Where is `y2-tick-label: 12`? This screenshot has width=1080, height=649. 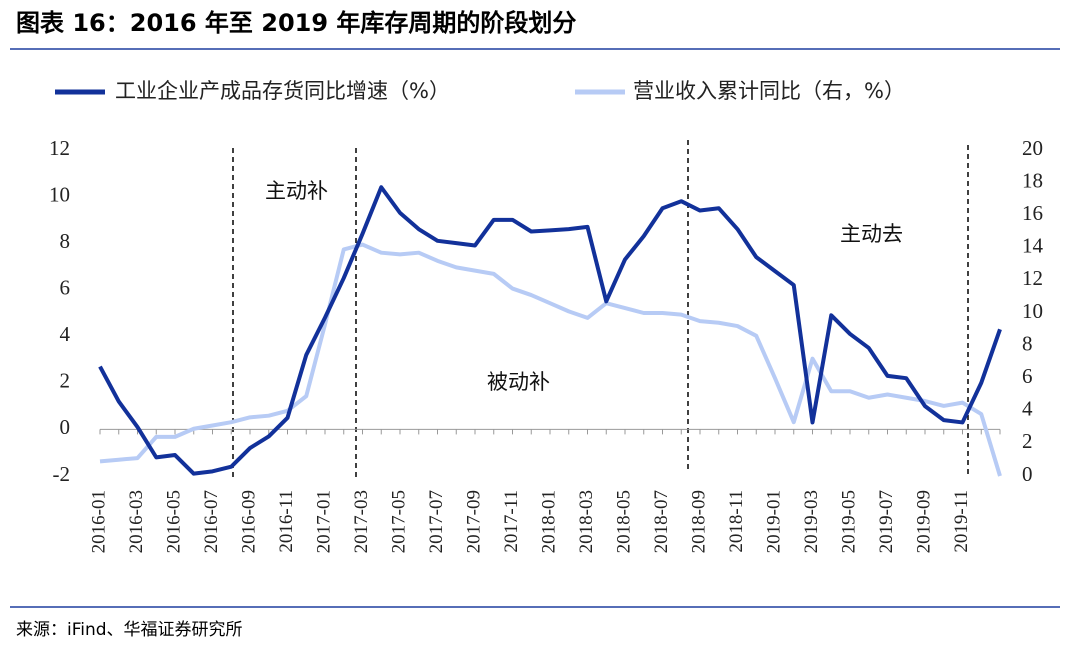 y2-tick-label: 12 is located at coordinates (1032, 278).